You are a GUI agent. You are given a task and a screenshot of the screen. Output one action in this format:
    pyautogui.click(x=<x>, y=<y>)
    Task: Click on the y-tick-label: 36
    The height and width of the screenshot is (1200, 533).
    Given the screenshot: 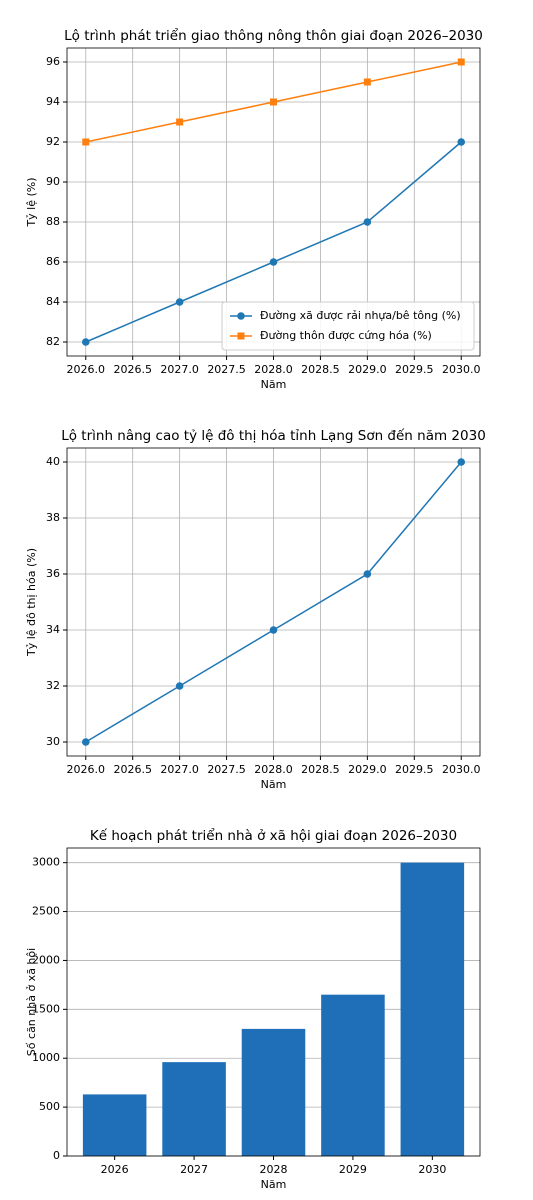 What is the action you would take?
    pyautogui.click(x=53, y=573)
    